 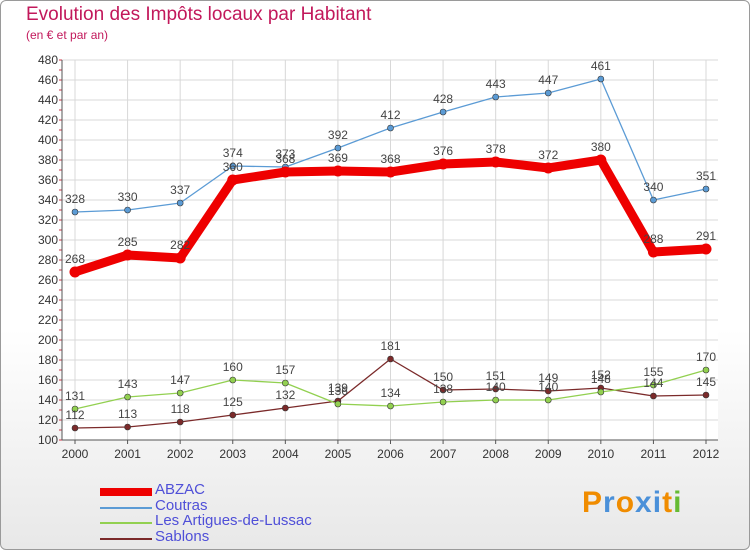 What do you see at coordinates (48, 320) in the screenshot?
I see `y-tick-label: 220` at bounding box center [48, 320].